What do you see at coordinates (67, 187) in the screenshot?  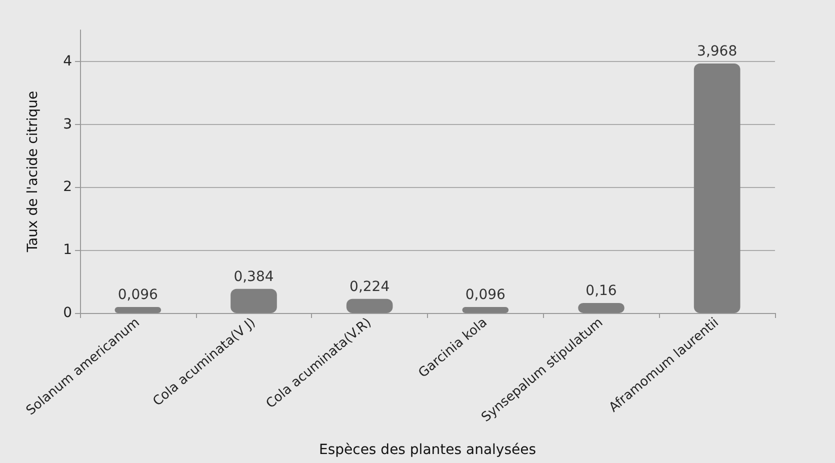 I see `y-tick-label: 2` at bounding box center [67, 187].